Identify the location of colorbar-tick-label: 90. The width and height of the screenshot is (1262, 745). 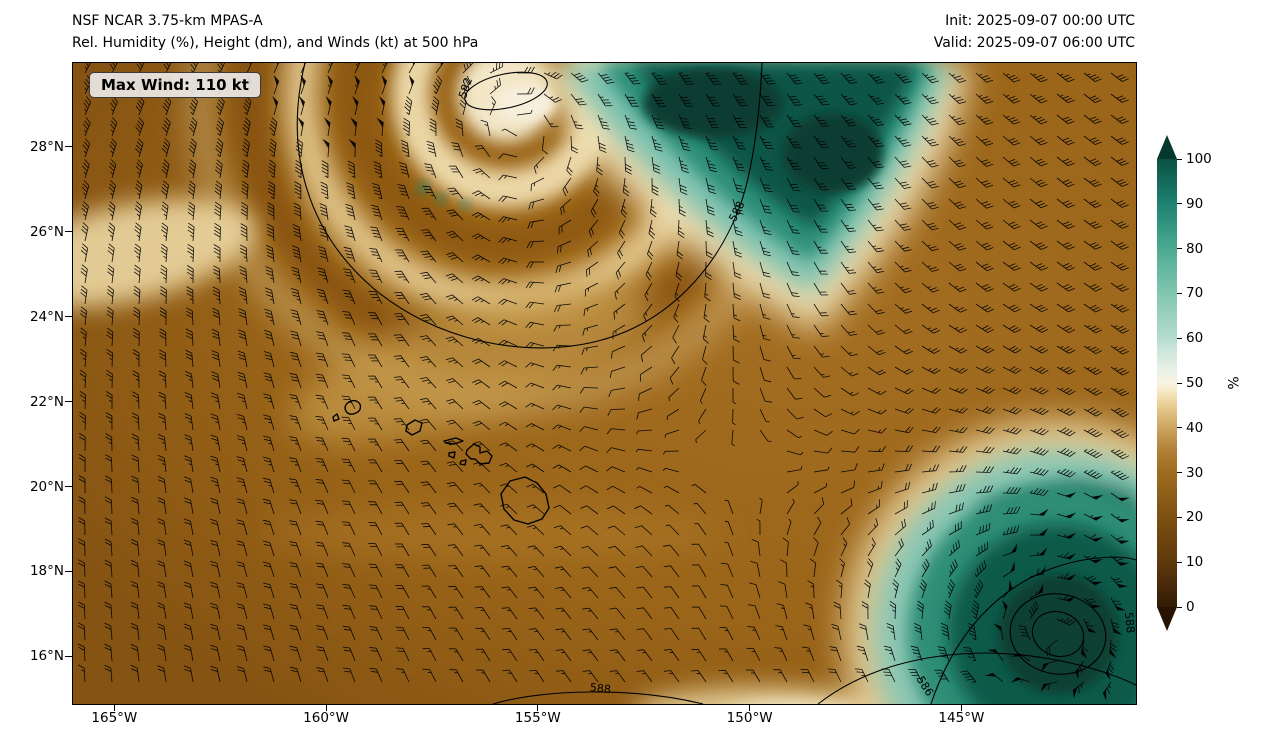
(1195, 203).